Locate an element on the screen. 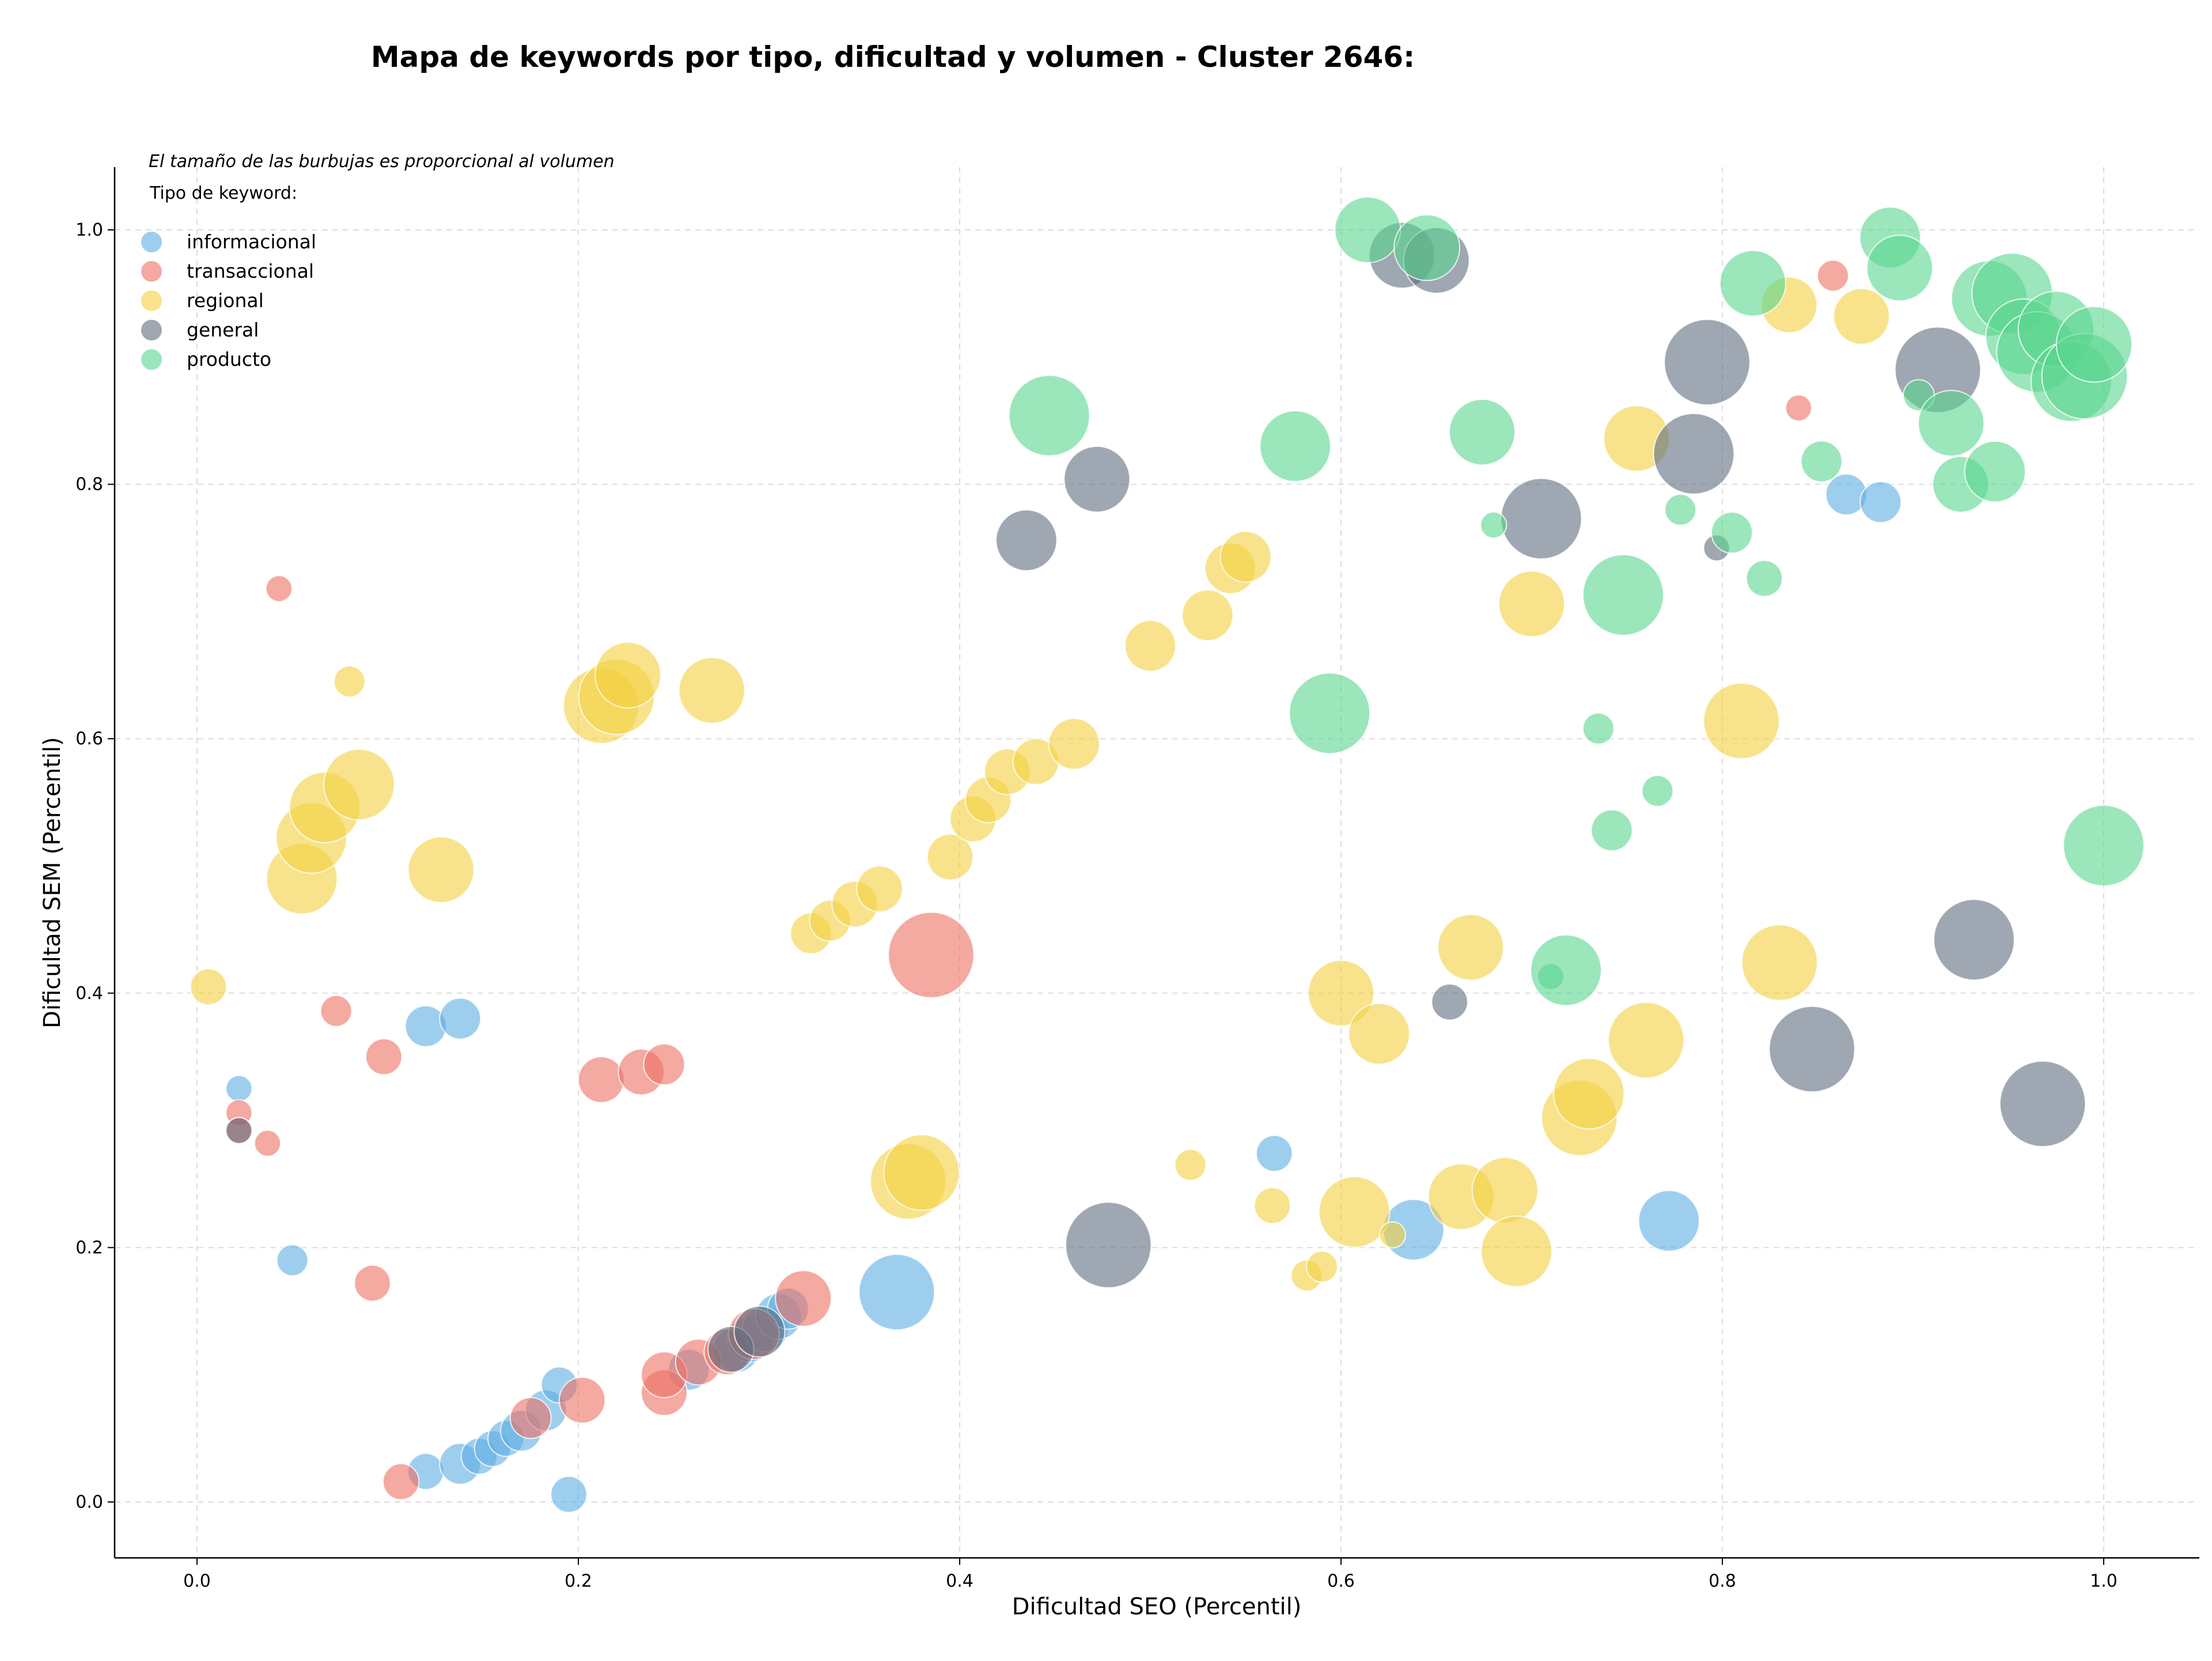  x-tick-label: 0.4 is located at coordinates (960, 1581).